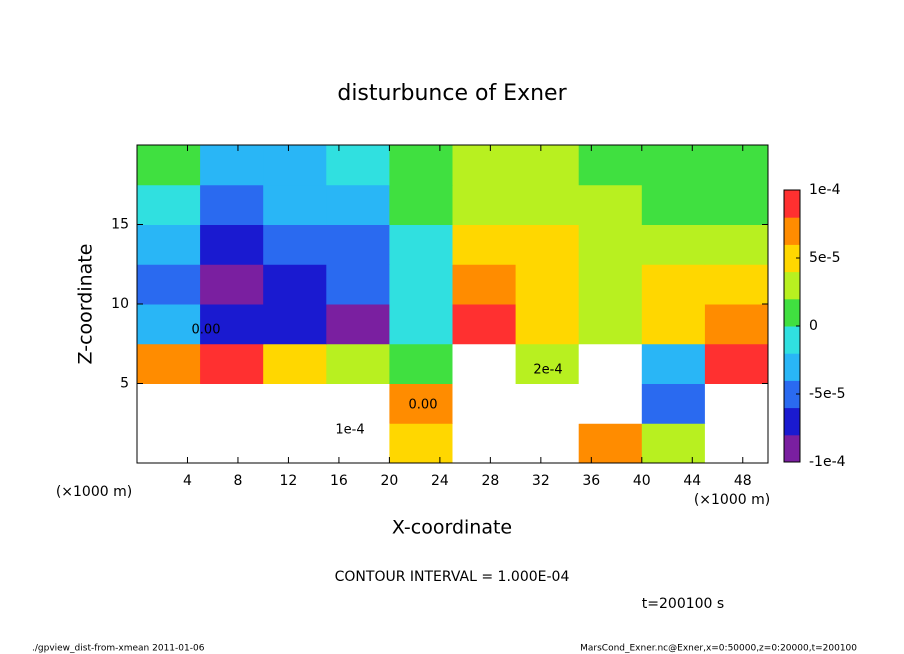 Image resolution: width=904 pixels, height=654 pixels. Describe the element at coordinates (452, 577) in the screenshot. I see `contour-interval: CONTOUR INTERVAL = 1.000E-04` at that location.